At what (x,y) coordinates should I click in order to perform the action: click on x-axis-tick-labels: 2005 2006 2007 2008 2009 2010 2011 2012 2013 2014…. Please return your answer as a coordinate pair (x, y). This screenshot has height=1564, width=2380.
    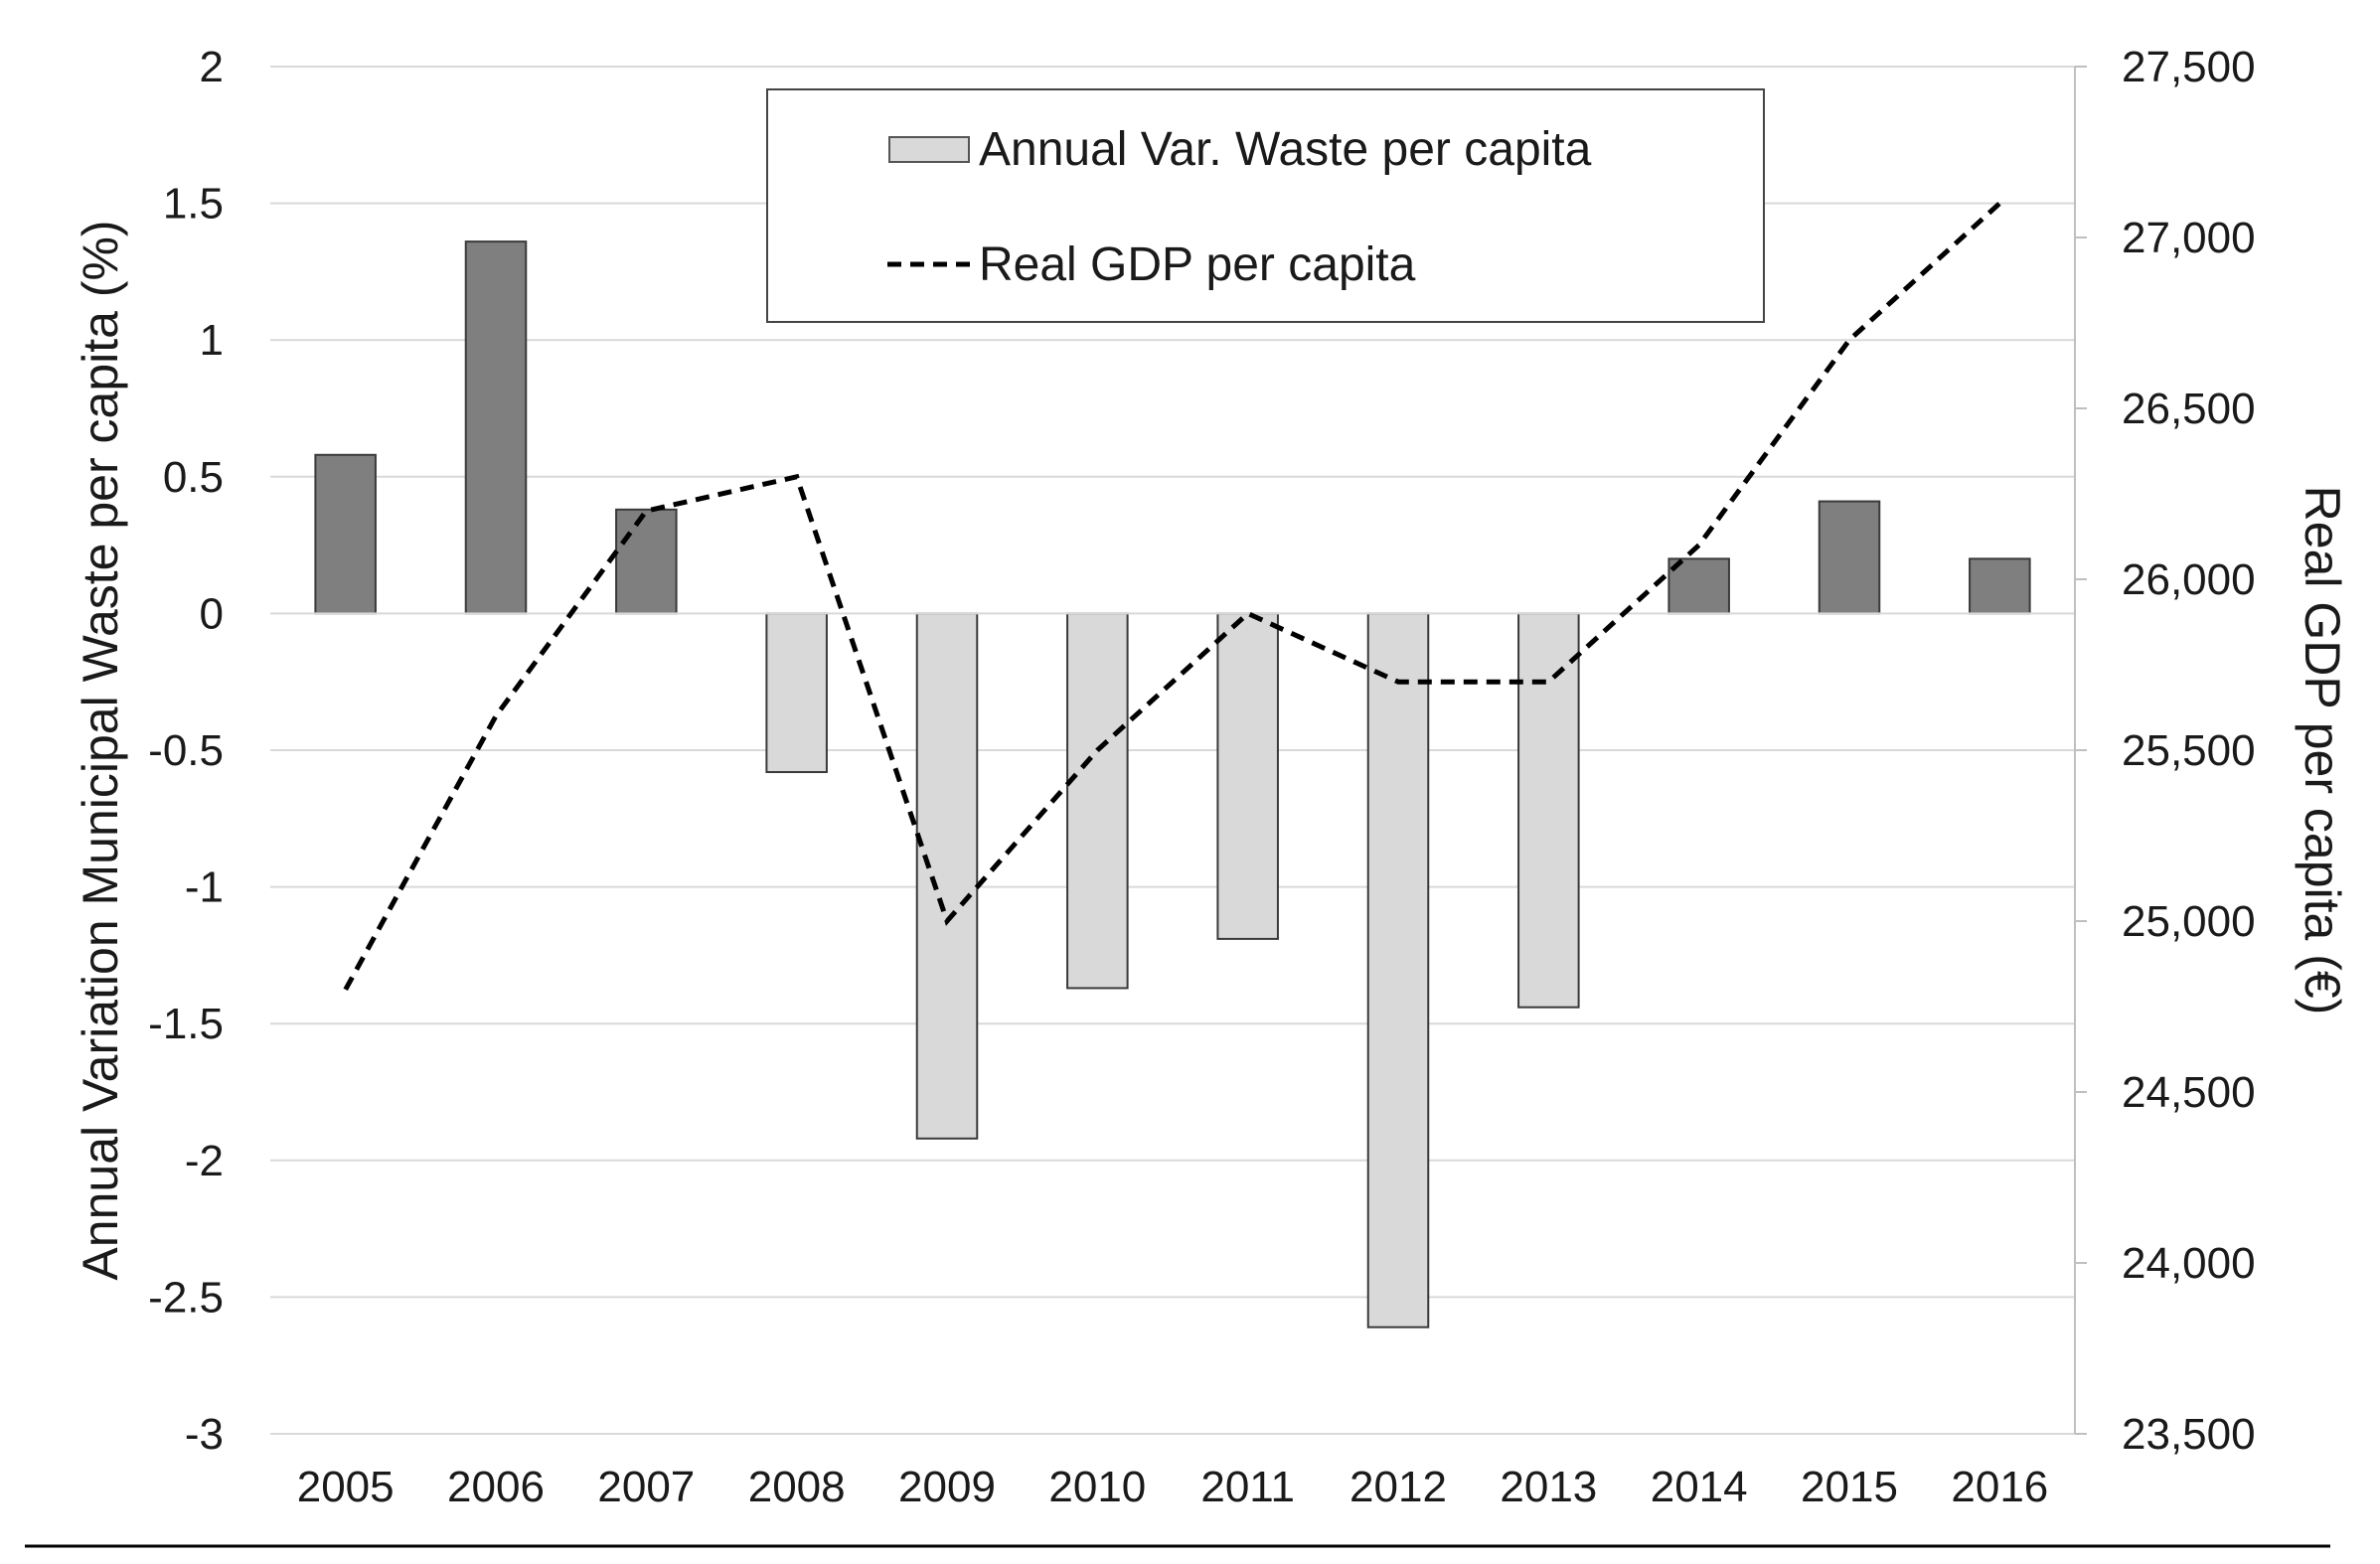
    Looking at the image, I should click on (1173, 1487).